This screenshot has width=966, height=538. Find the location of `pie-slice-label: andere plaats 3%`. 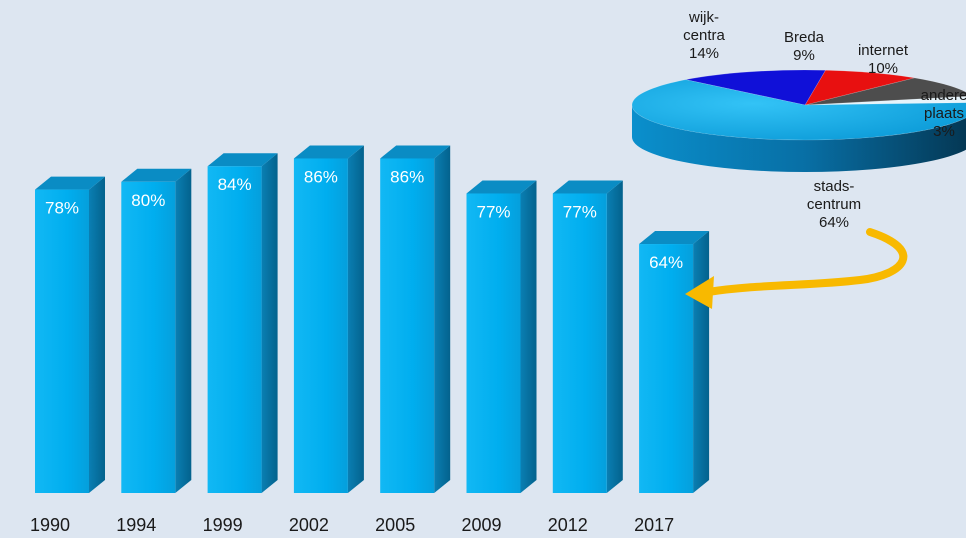

pie-slice-label: andere plaats 3% is located at coordinates (943, 113).